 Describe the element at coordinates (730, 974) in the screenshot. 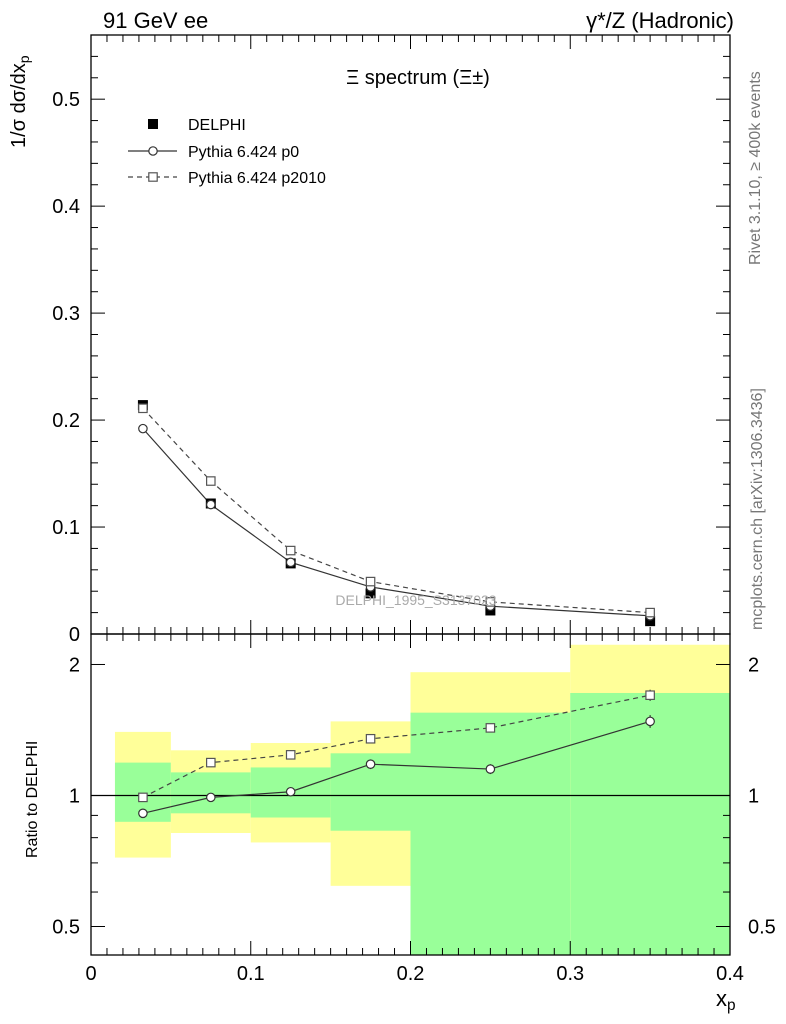

I see `x-tick-label-4: 0.4` at that location.